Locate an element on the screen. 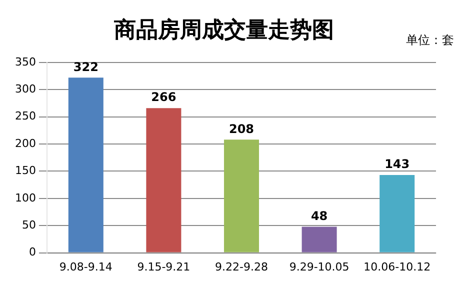 The height and width of the screenshot is (294, 474). y-tick-label: 300 is located at coordinates (25, 89).